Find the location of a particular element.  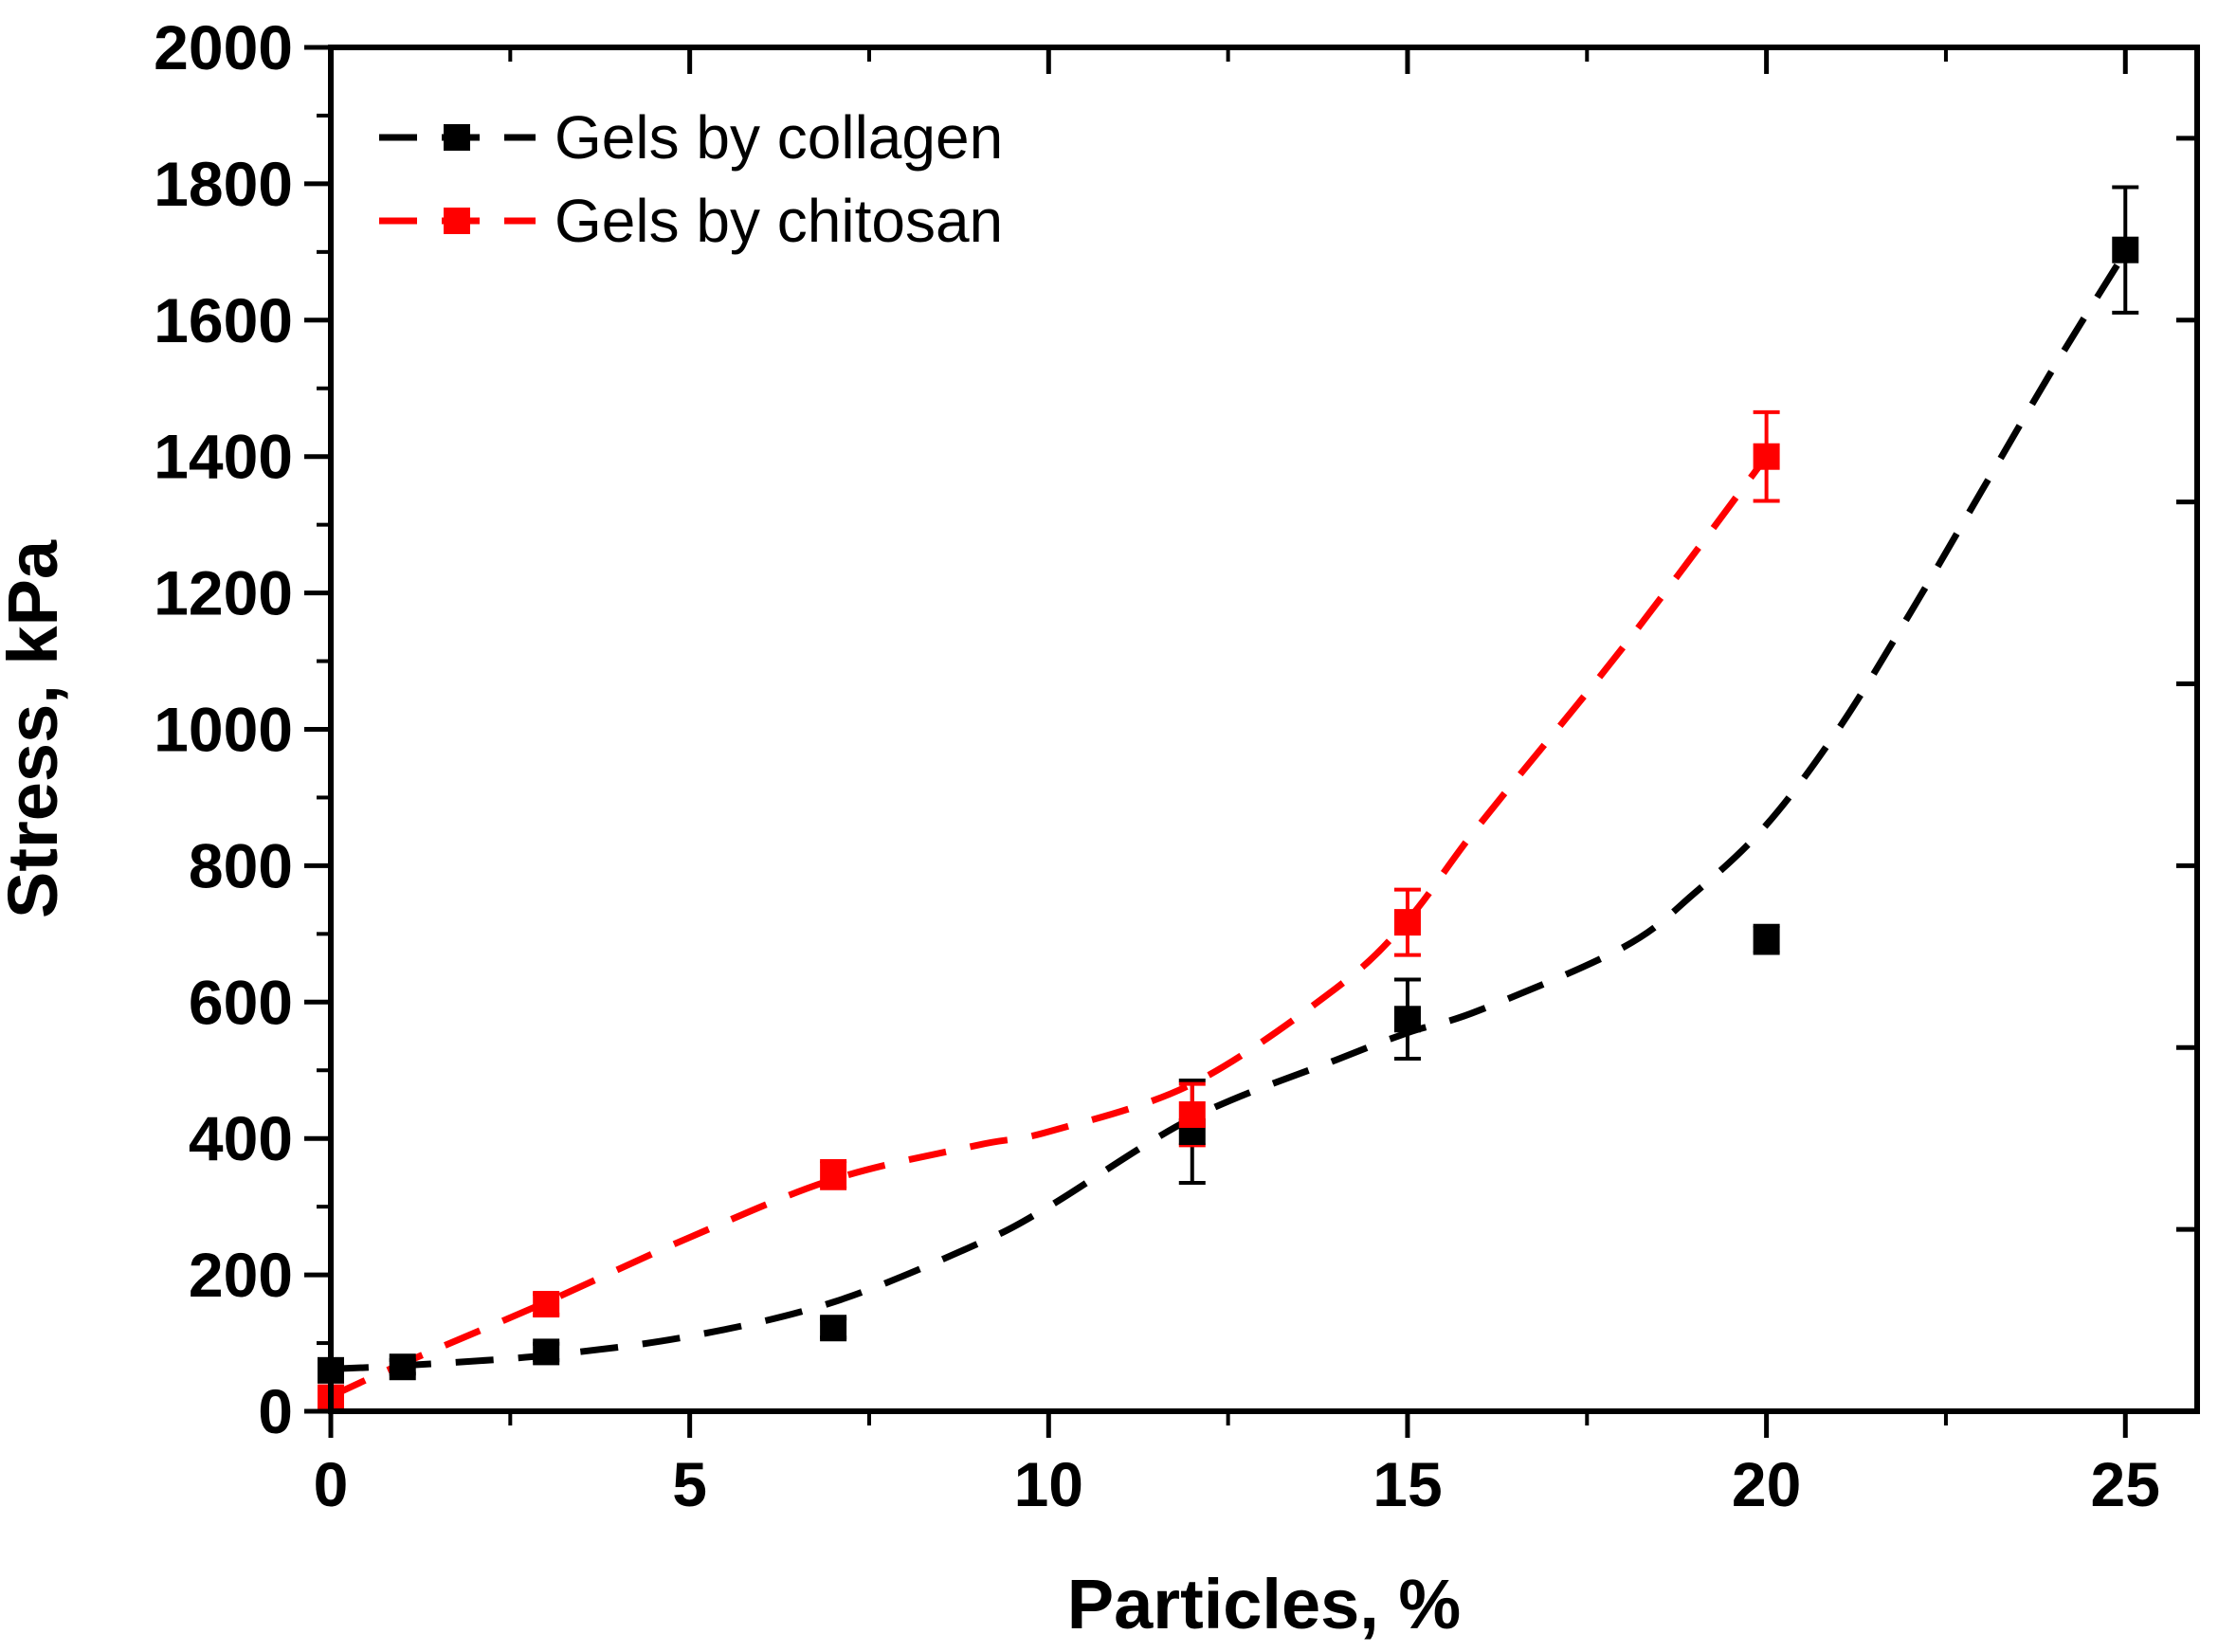

y-tick-label: 1800 is located at coordinates (224, 184).